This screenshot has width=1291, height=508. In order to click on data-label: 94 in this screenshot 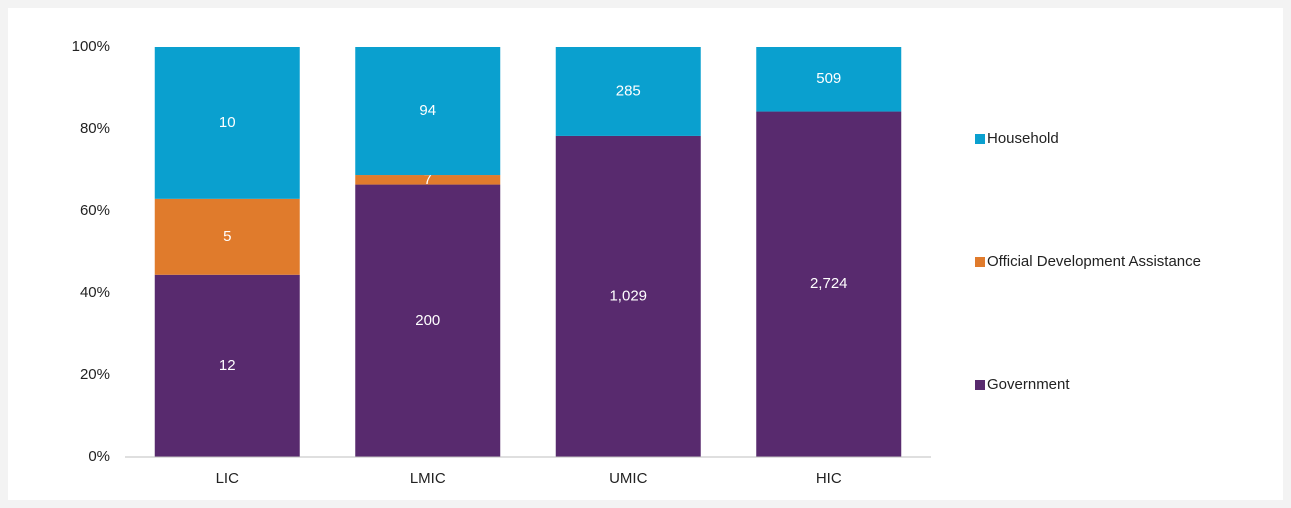, I will do `click(427, 110)`.